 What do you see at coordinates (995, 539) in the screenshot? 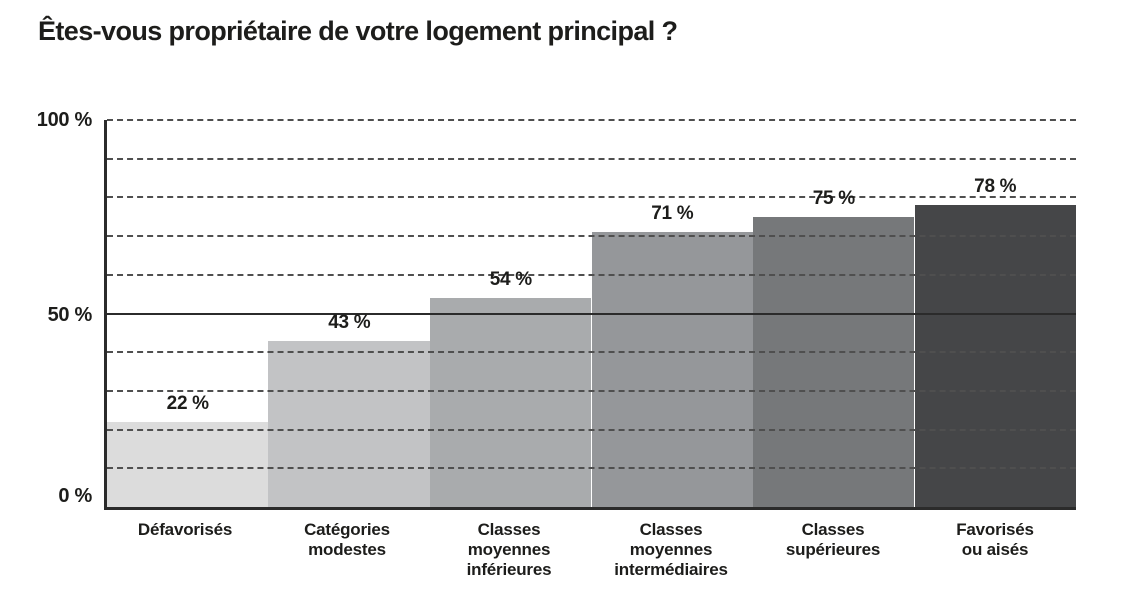
I see `x-axis-label: Favorisés ou aisés` at bounding box center [995, 539].